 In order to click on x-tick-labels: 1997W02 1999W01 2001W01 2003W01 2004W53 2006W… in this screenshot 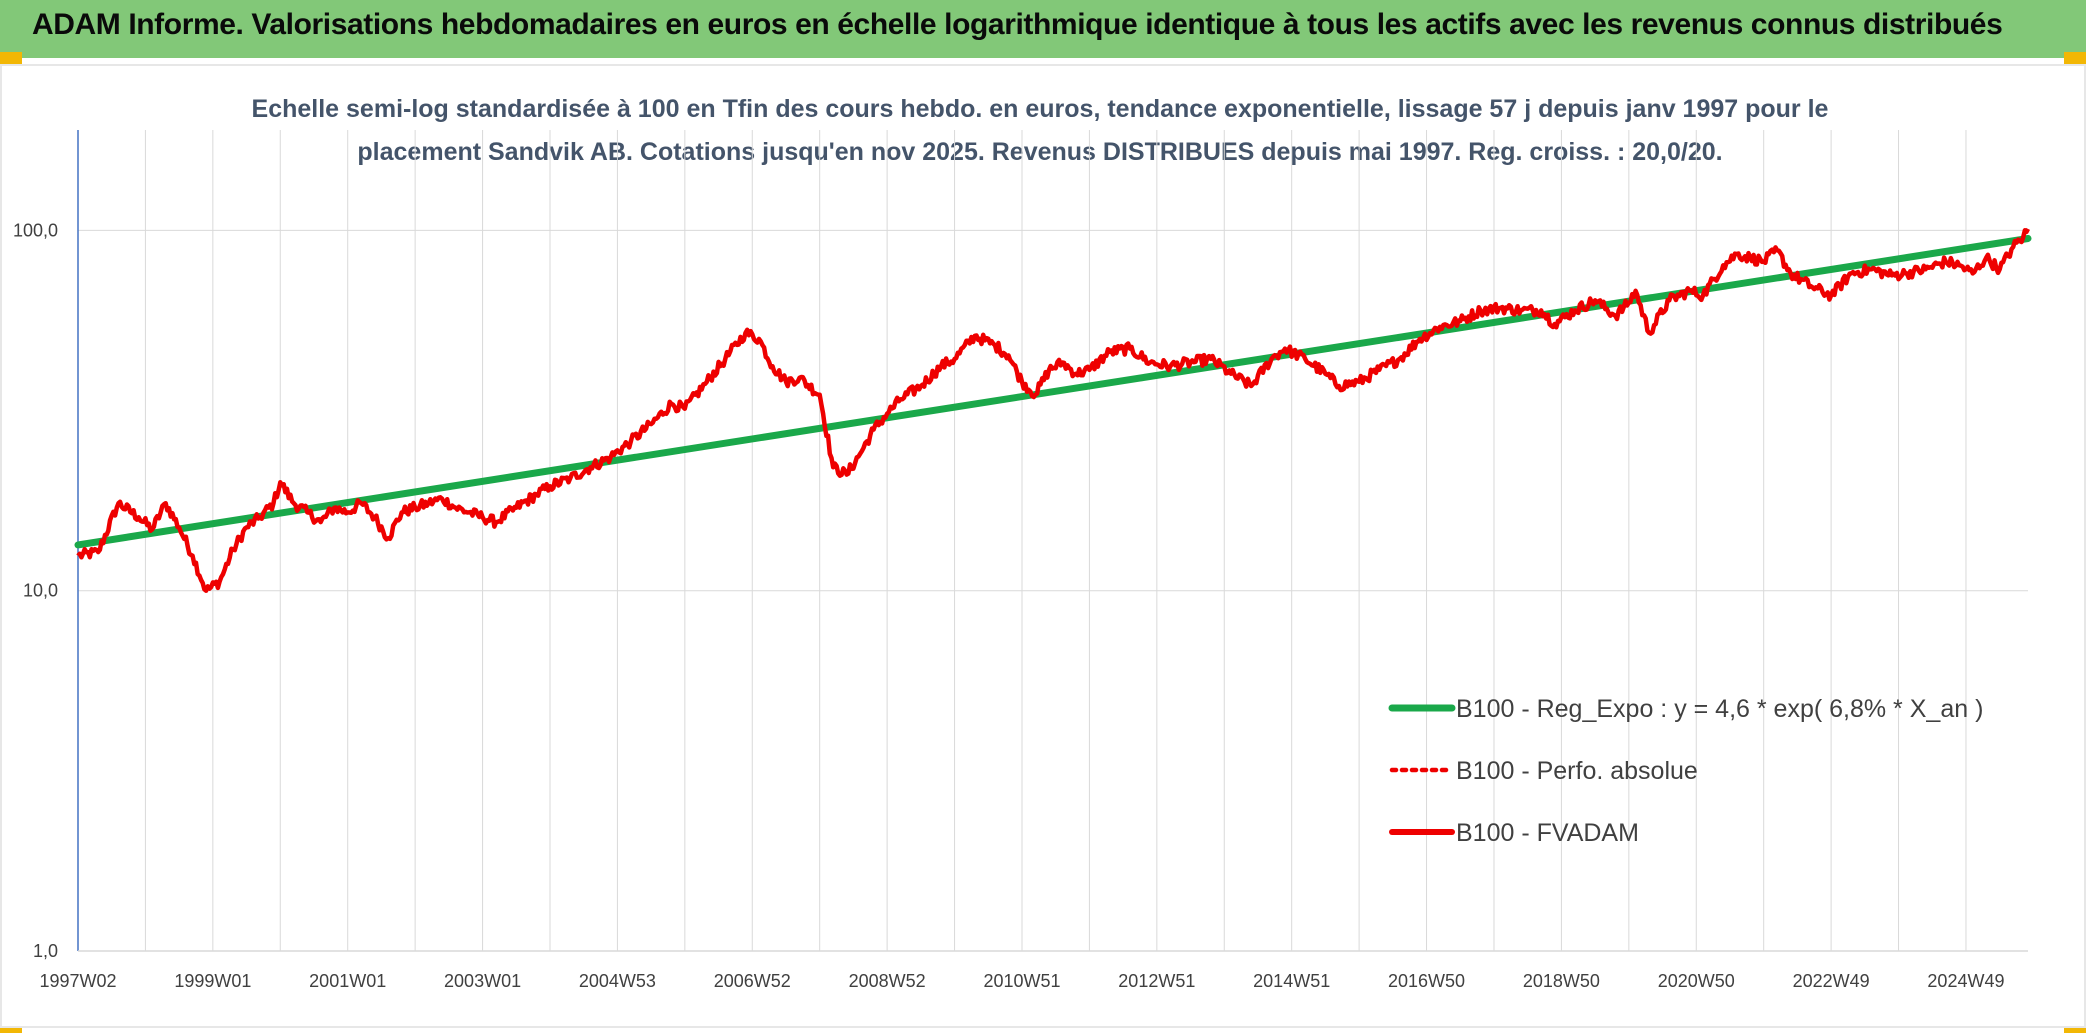, I will do `click(1021, 981)`.